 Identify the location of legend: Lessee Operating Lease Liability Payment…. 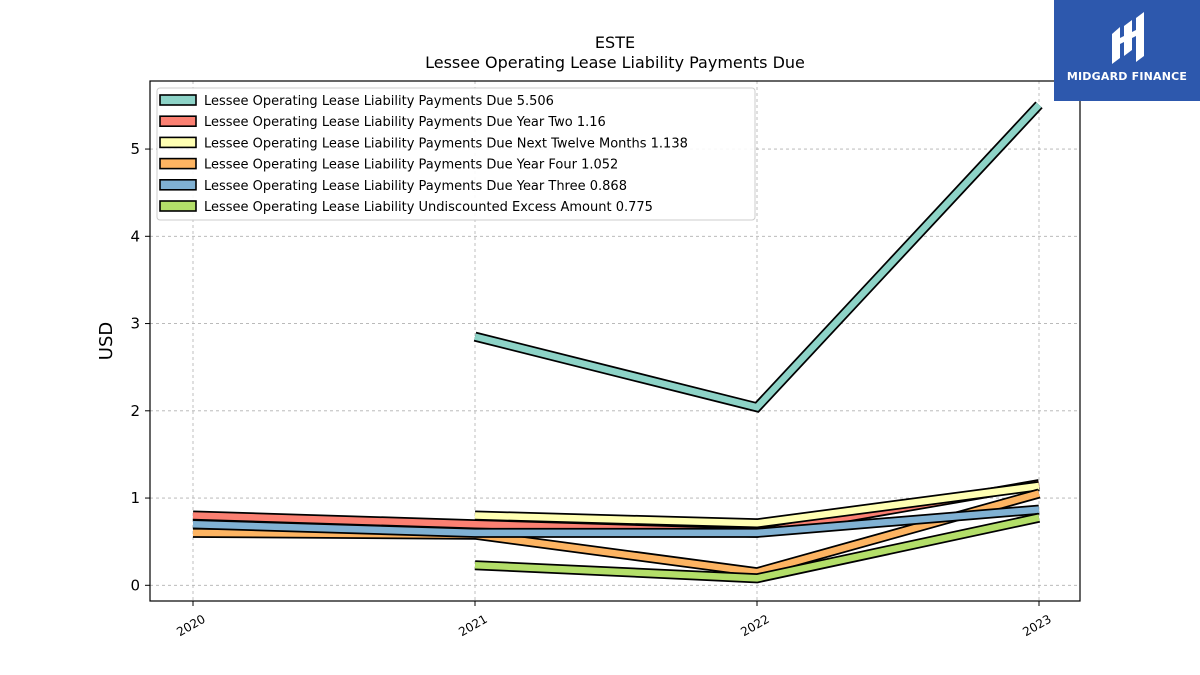
(456, 154).